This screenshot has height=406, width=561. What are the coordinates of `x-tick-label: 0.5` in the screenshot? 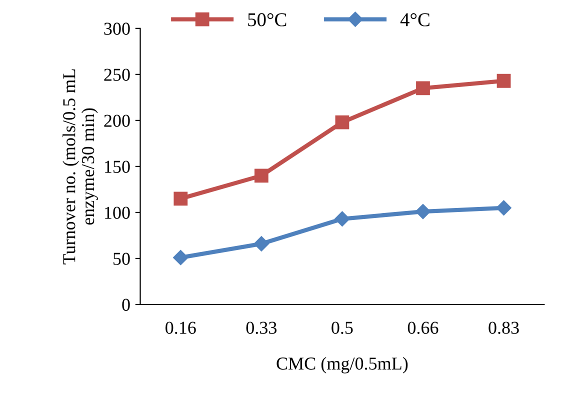 It's located at (342, 328).